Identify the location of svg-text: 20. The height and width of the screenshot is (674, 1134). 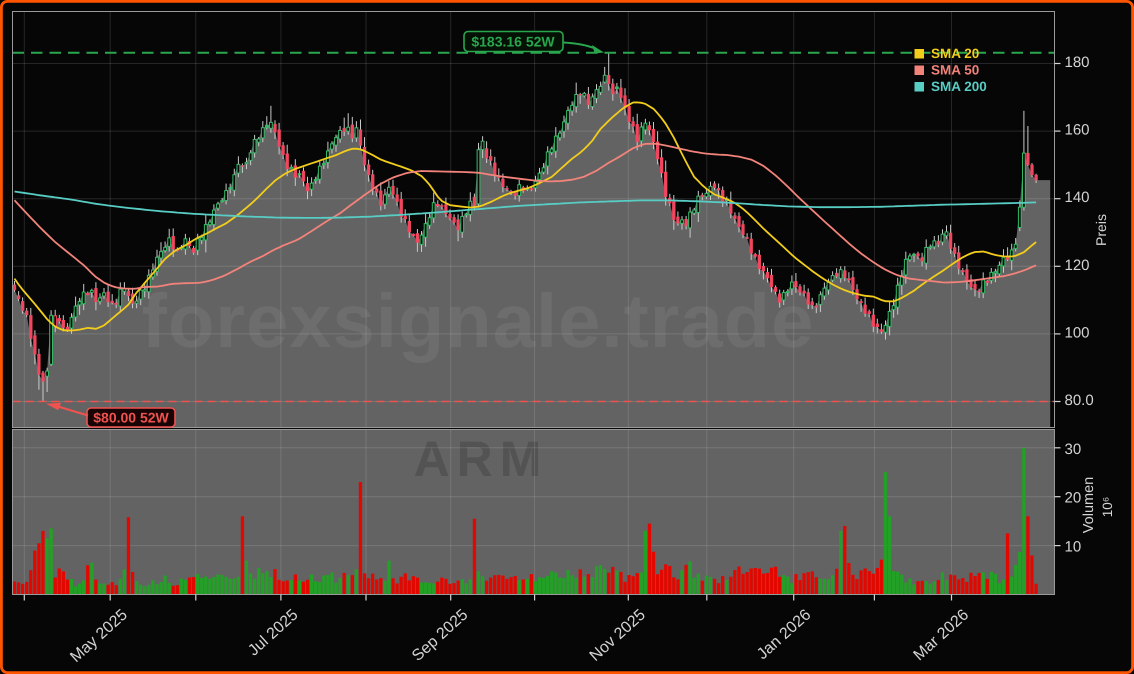
(1073, 498).